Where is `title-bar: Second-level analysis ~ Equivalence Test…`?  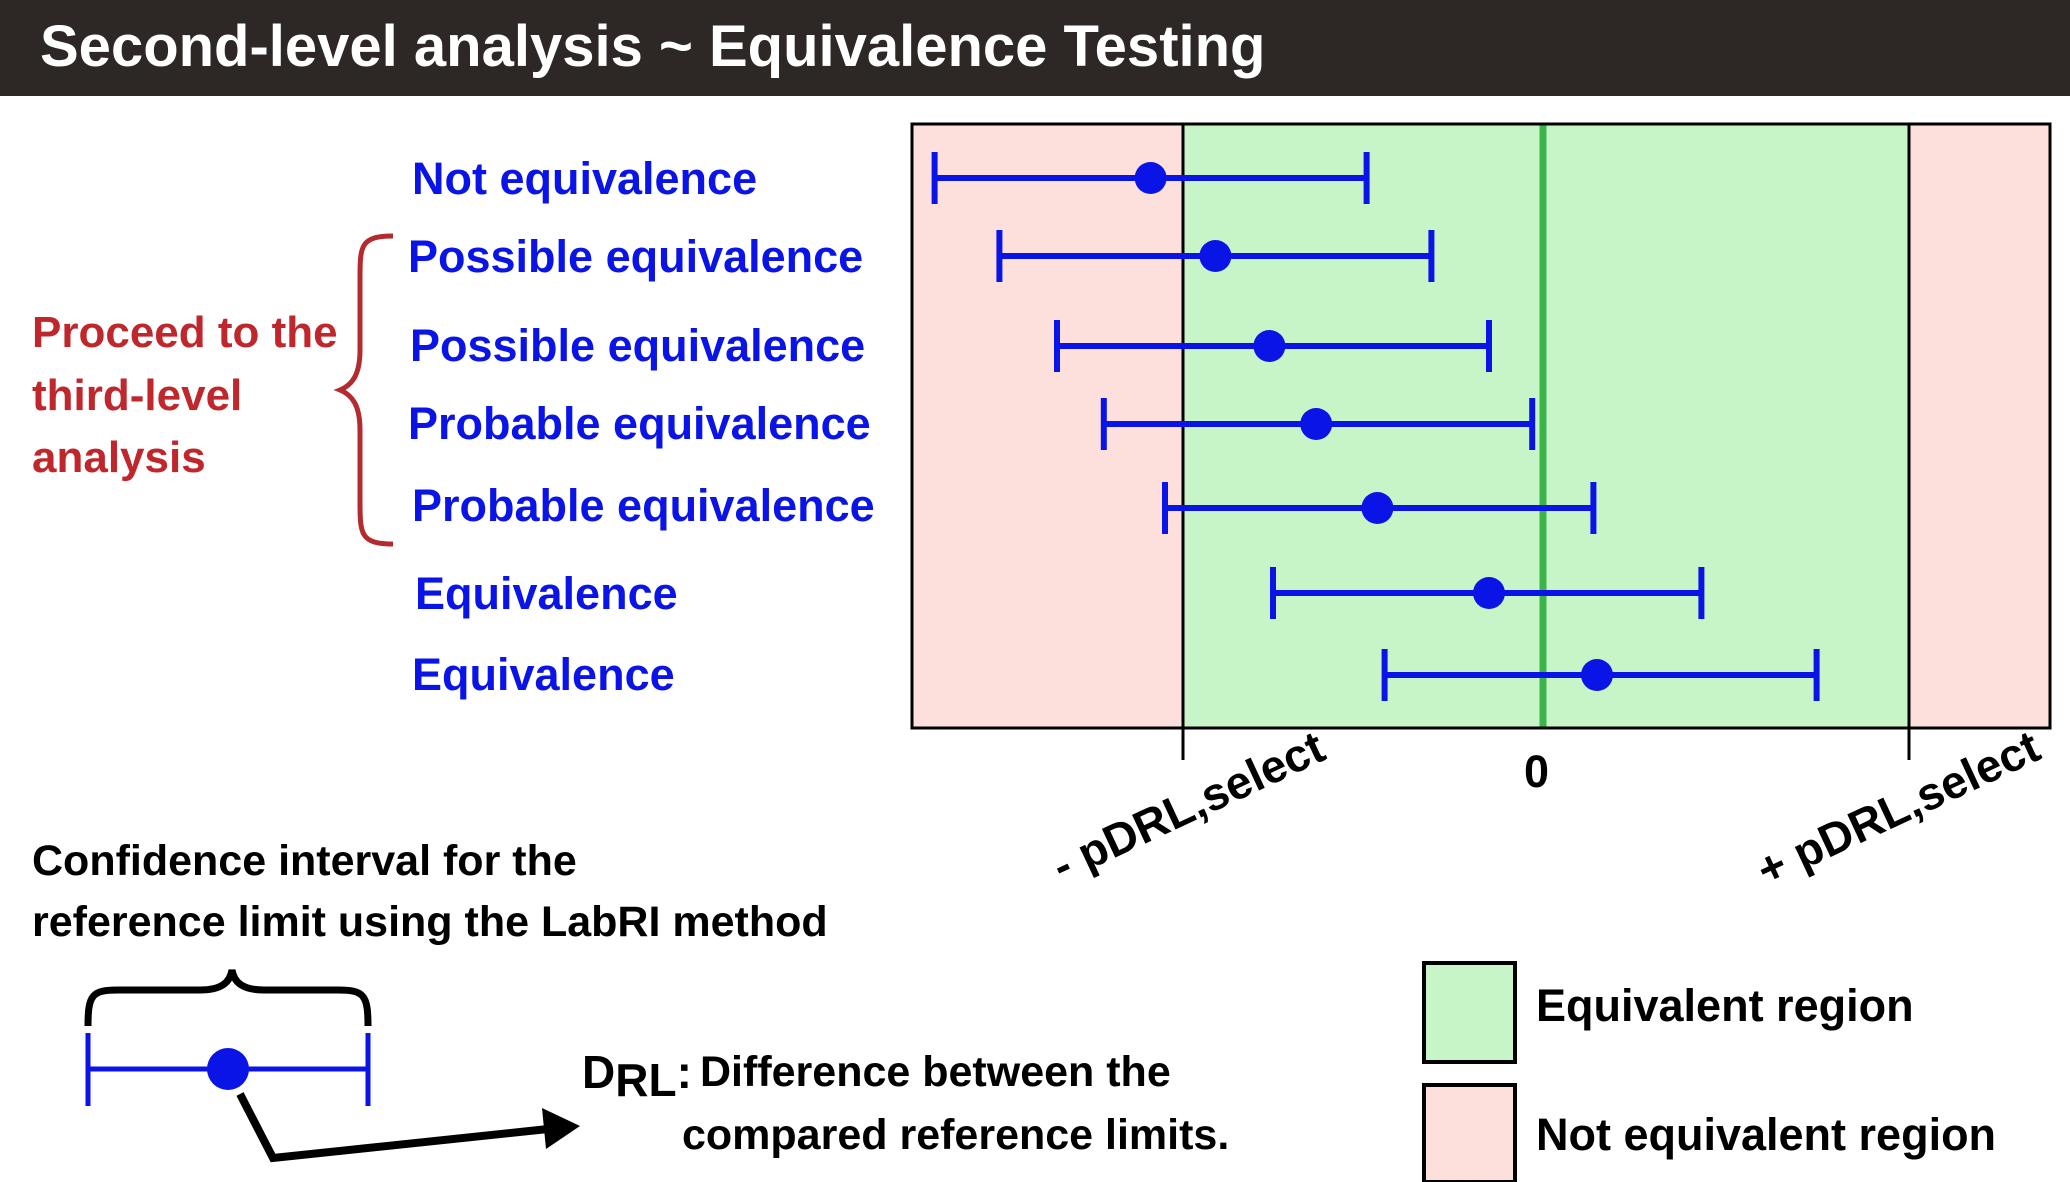
title-bar: Second-level analysis ~ Equivalence Test… is located at coordinates (1035, 48).